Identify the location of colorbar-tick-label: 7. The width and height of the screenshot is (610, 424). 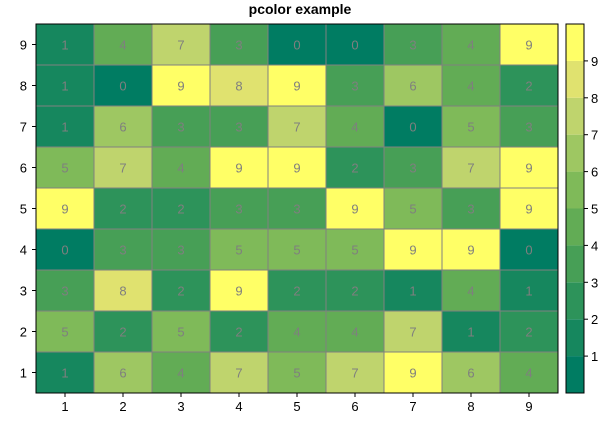
(594, 135).